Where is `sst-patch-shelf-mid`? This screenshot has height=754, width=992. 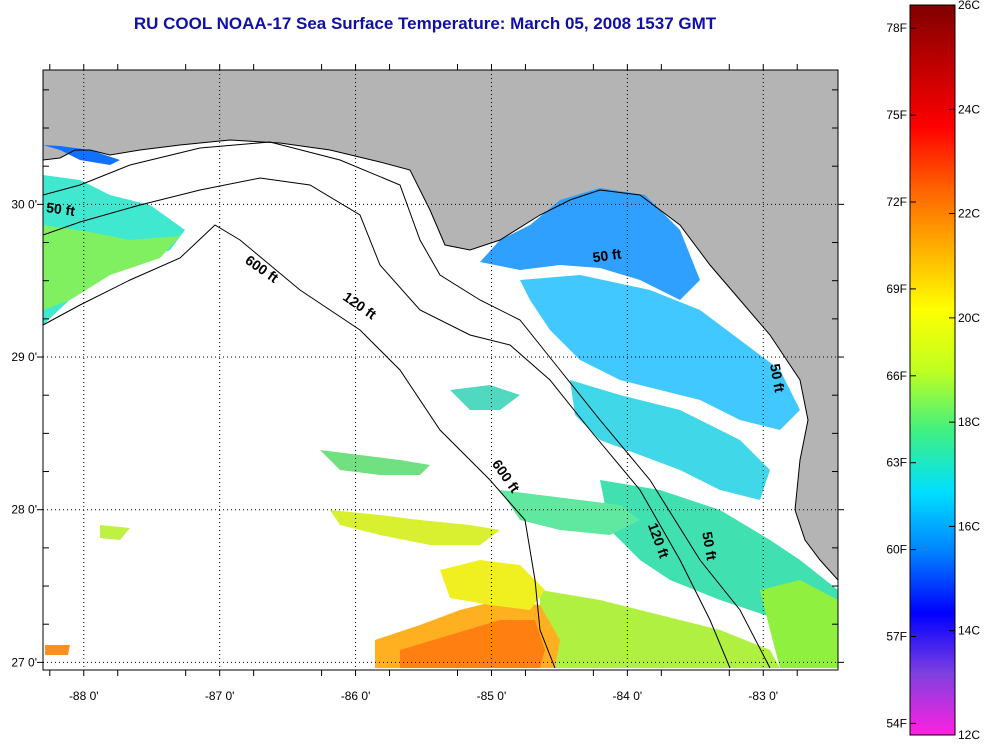
sst-patch-shelf-mid is located at coordinates (670, 440).